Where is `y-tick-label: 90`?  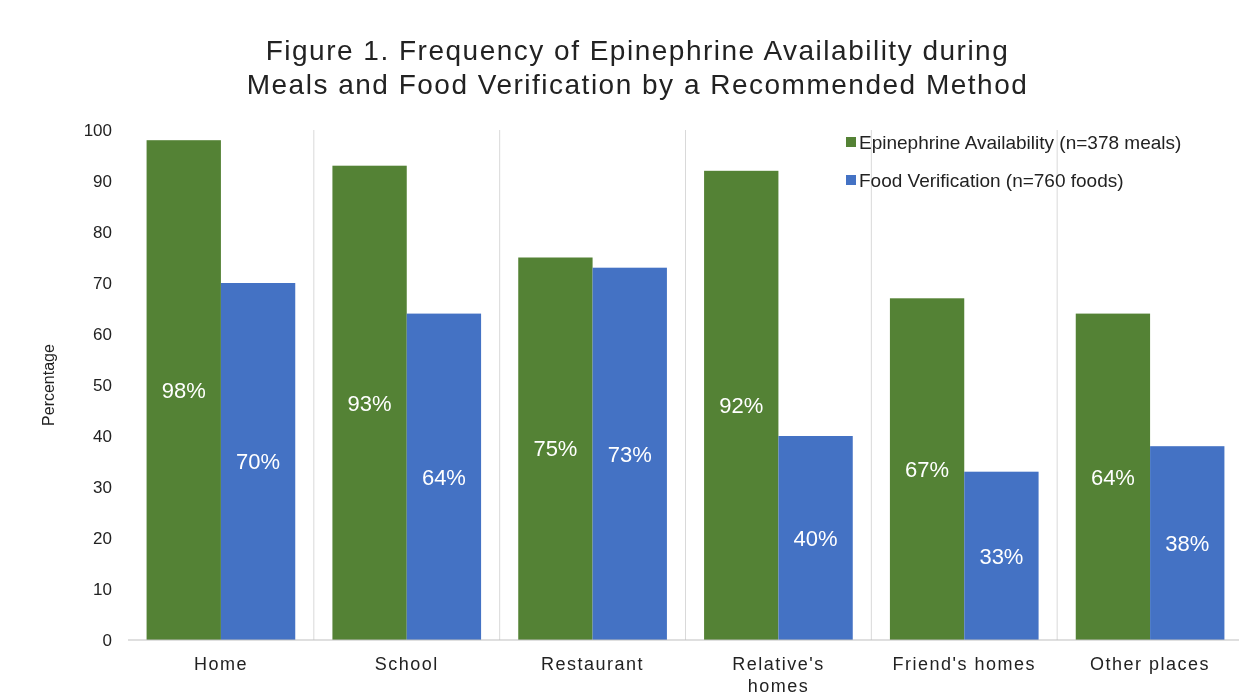
y-tick-label: 90 is located at coordinates (102, 181).